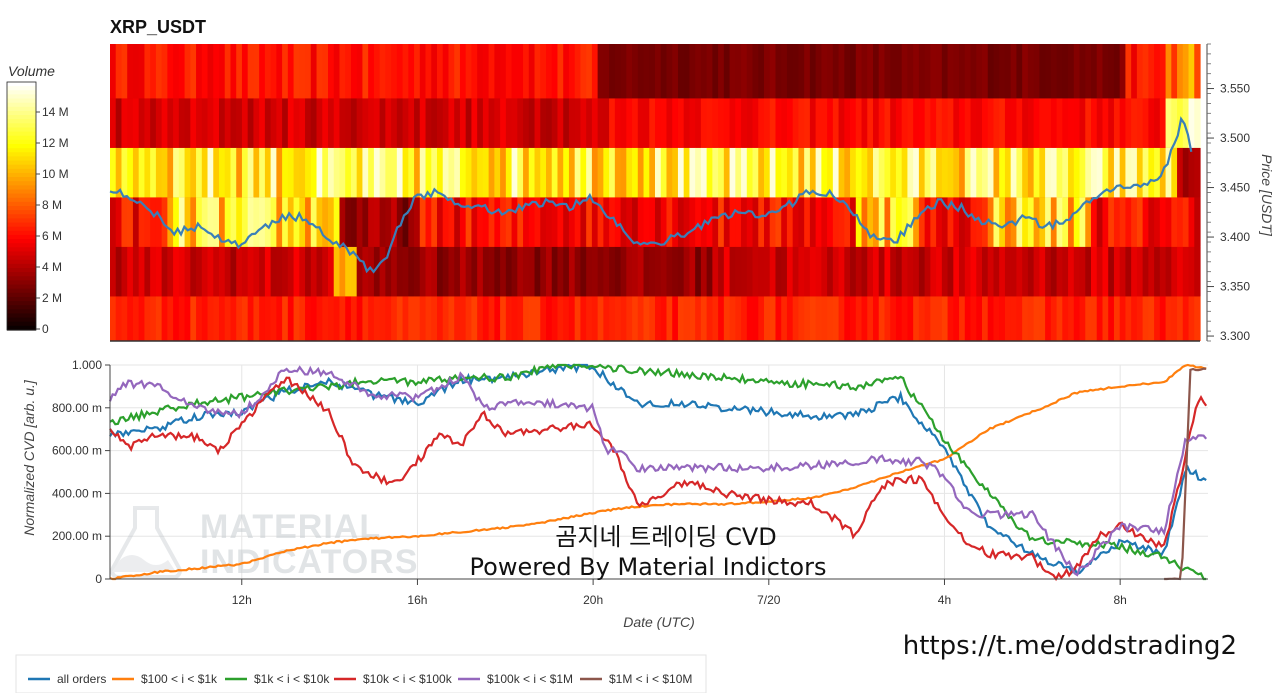  Describe the element at coordinates (87, 365) in the screenshot. I see `cvd-y-tick-label: 1.000` at that location.